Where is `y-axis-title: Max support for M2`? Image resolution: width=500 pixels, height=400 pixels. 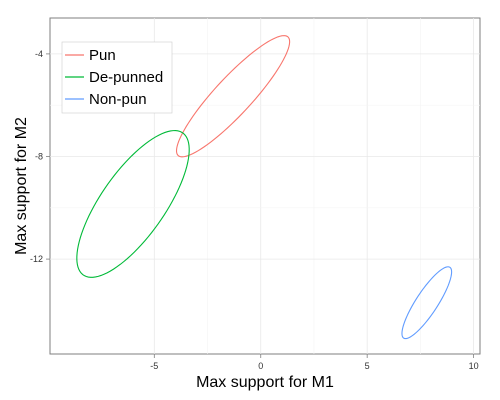
y-axis-title: Max support for M2 is located at coordinates (21, 186).